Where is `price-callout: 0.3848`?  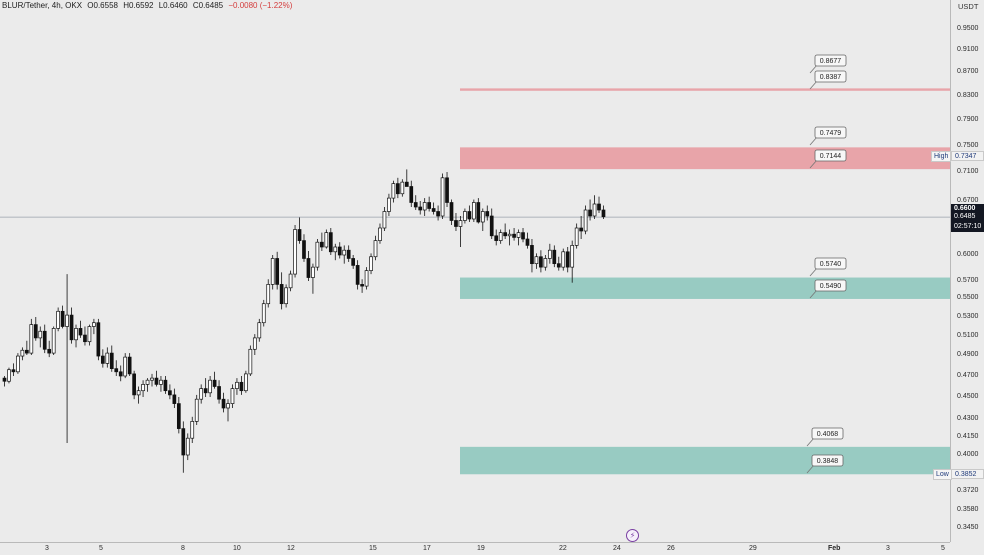 price-callout: 0.3848 is located at coordinates (825, 464).